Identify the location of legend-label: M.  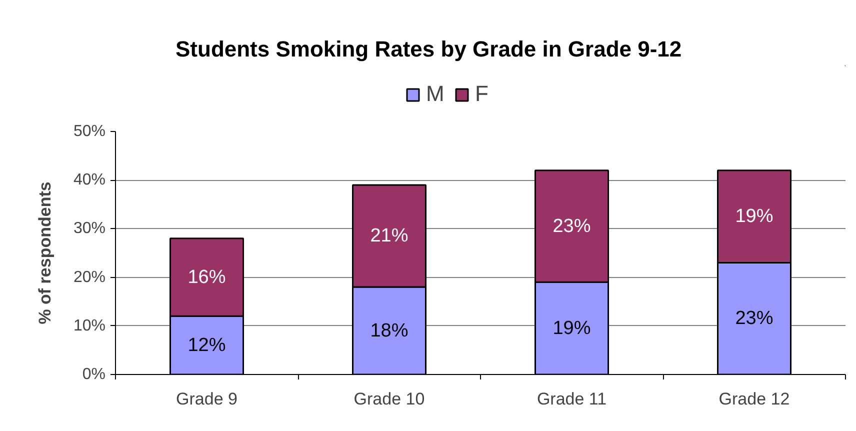
(436, 94).